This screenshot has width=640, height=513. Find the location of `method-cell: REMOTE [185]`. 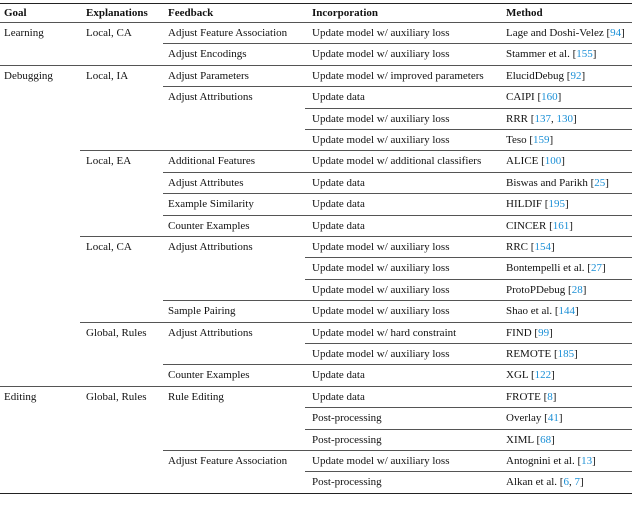

method-cell: REMOTE [185] is located at coordinates (542, 354).